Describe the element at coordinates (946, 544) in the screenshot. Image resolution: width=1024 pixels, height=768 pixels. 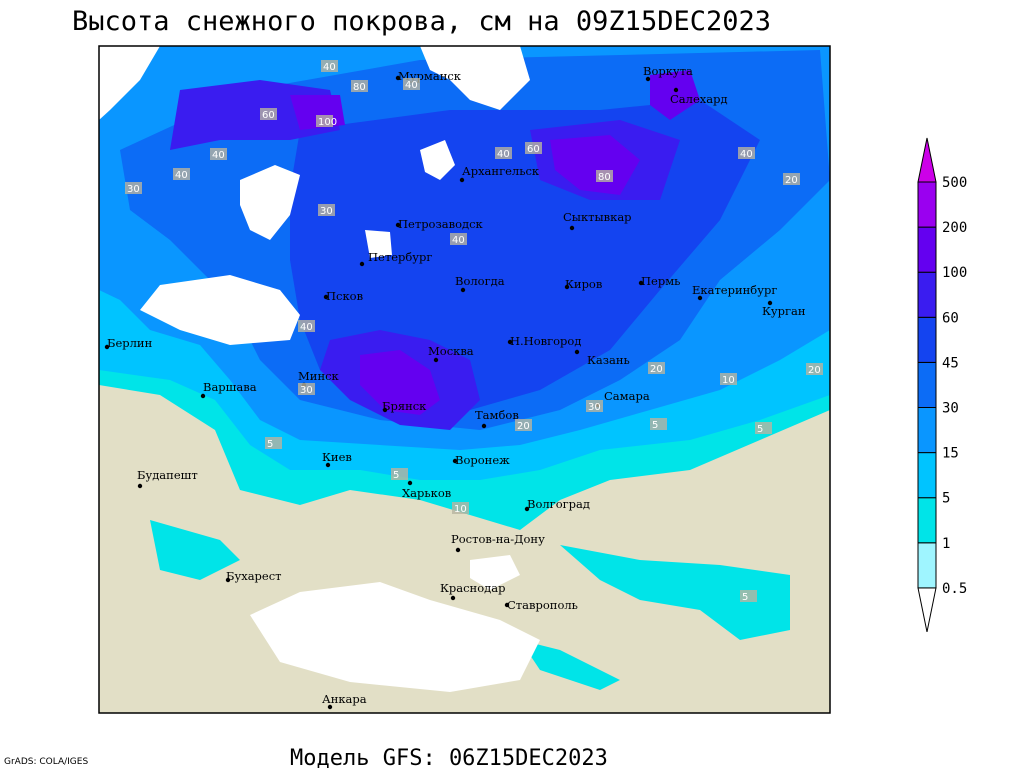
I see `colorbar-label: 1` at that location.